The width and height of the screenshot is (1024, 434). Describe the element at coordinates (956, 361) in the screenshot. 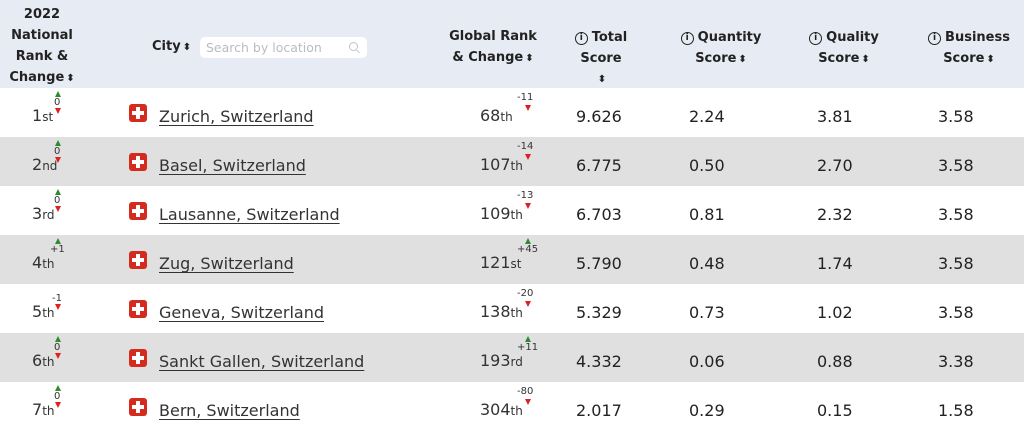

I see `business-score: 3.38` at that location.